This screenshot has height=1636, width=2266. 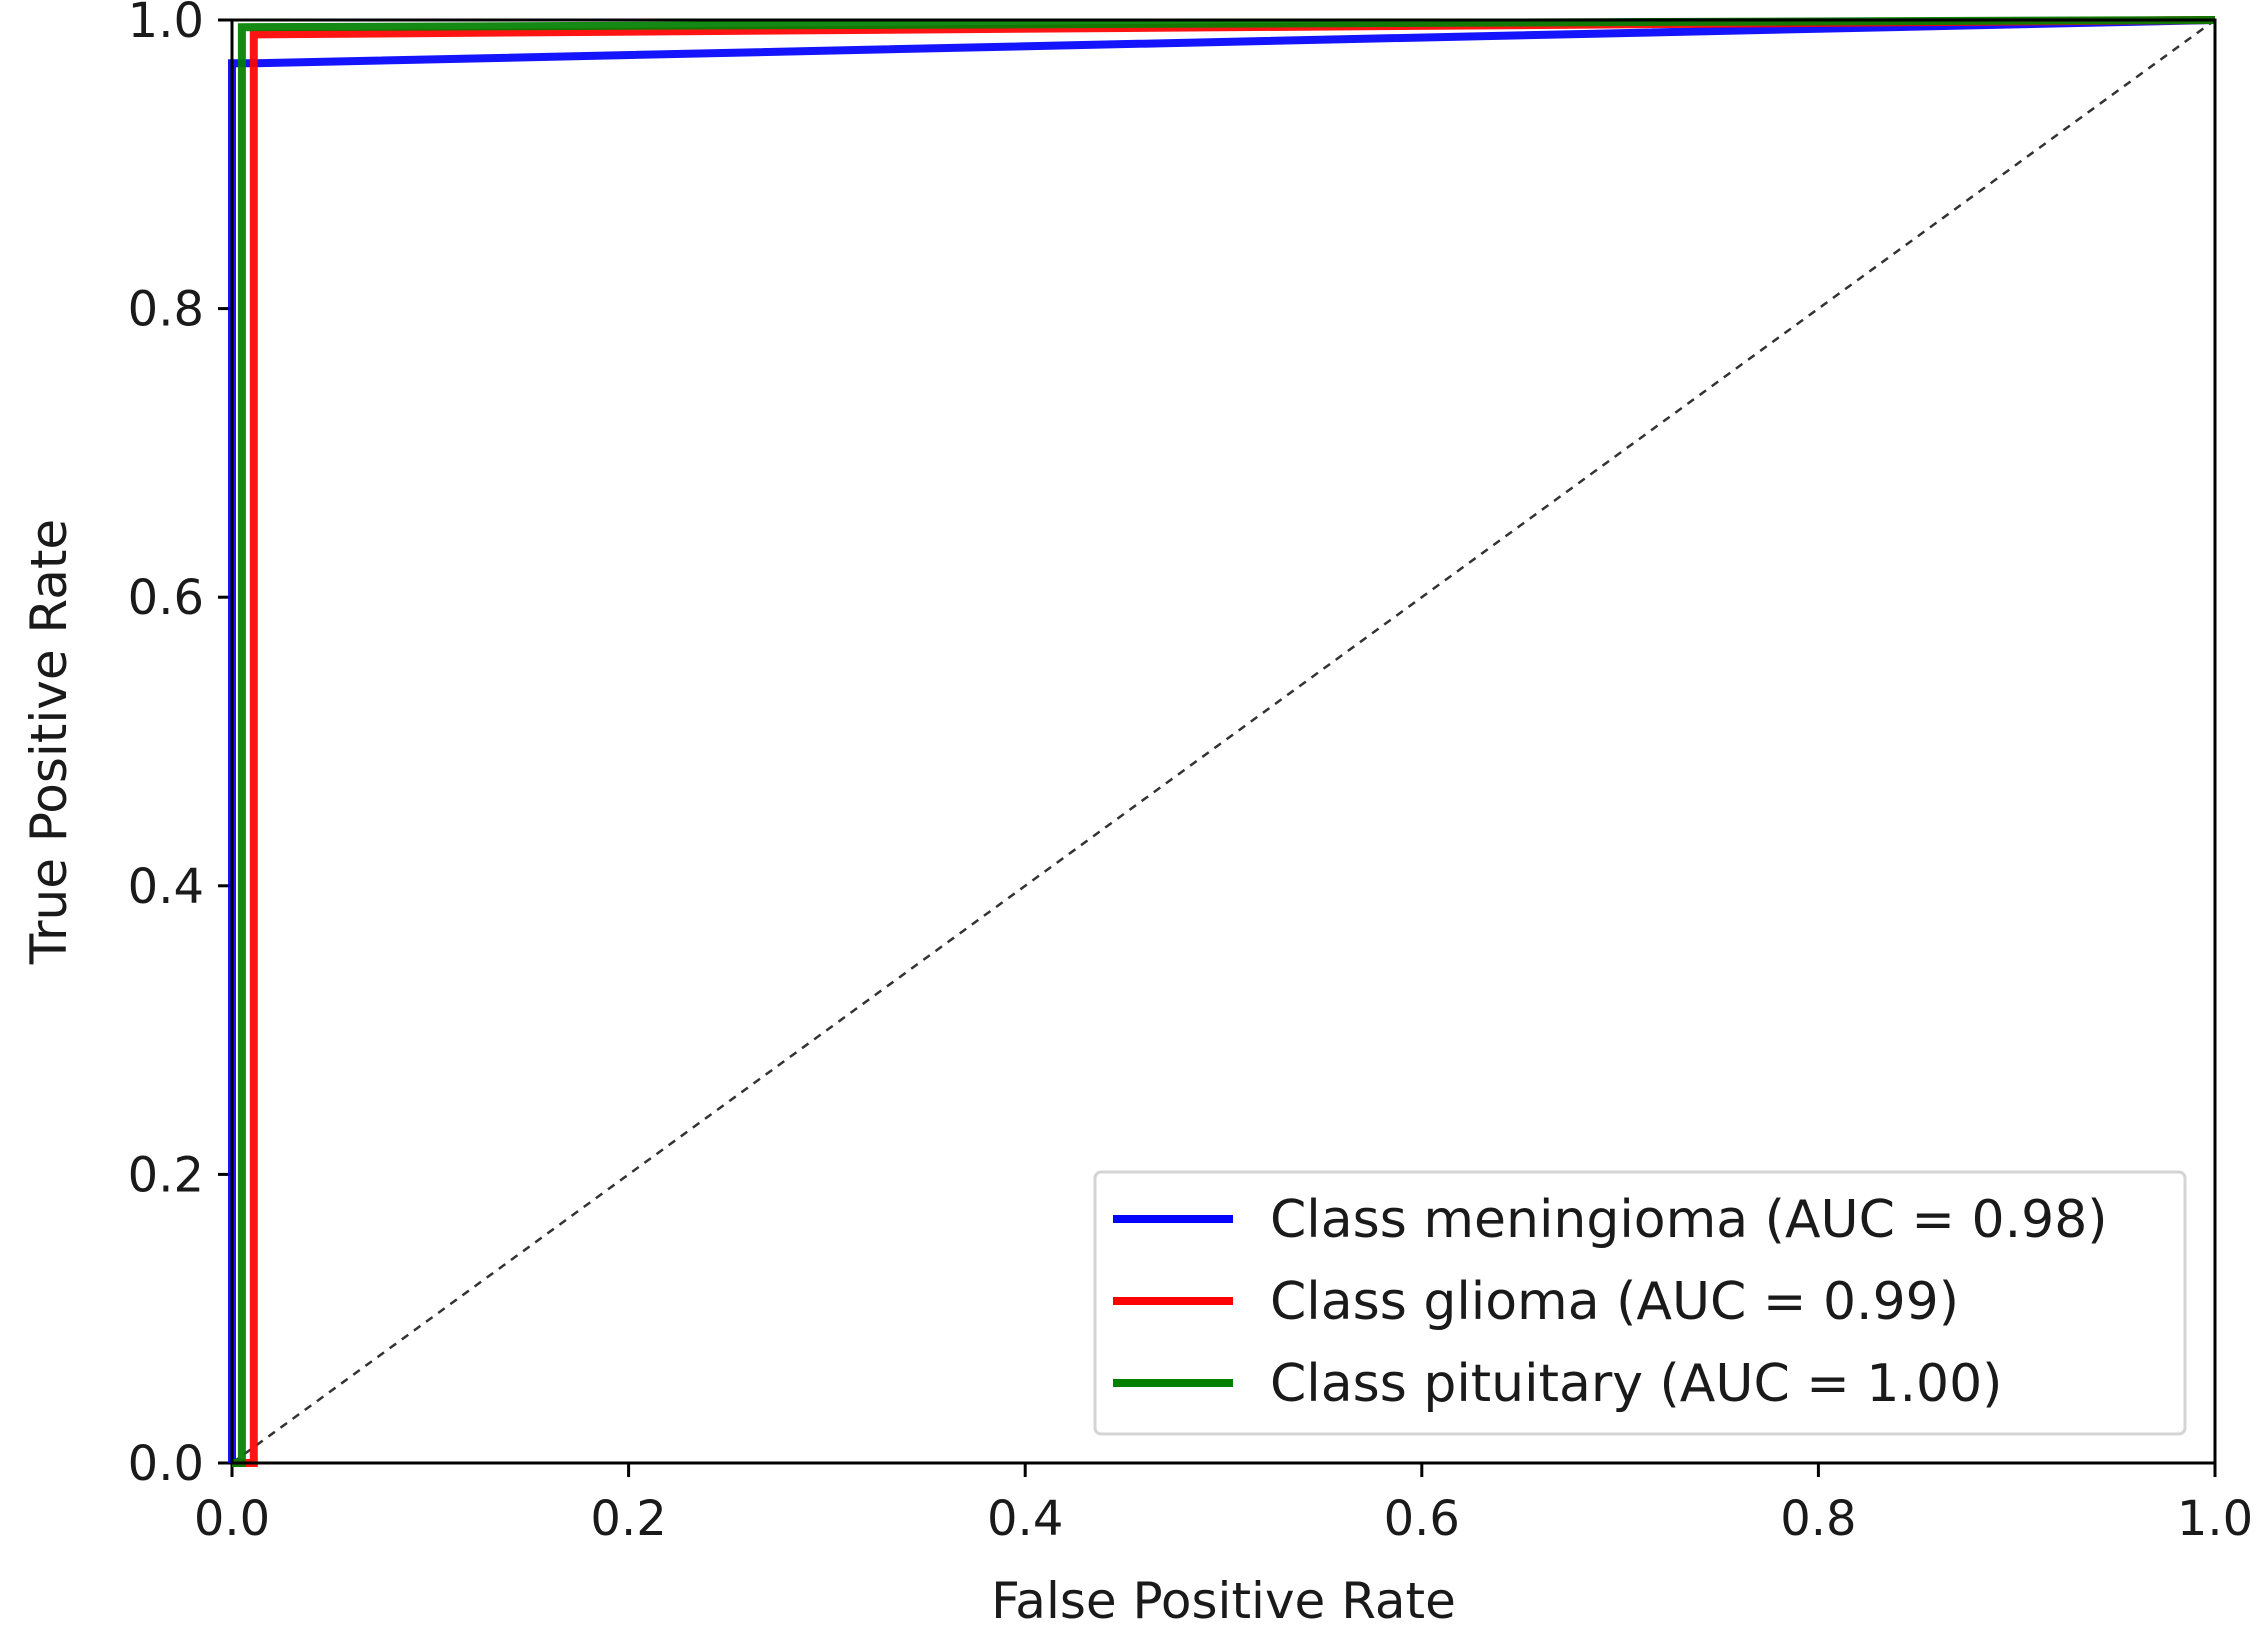 I want to click on y-ticks: 0.0 0.2 0.4 0.6 0.8 1.0, so click(x=180, y=746).